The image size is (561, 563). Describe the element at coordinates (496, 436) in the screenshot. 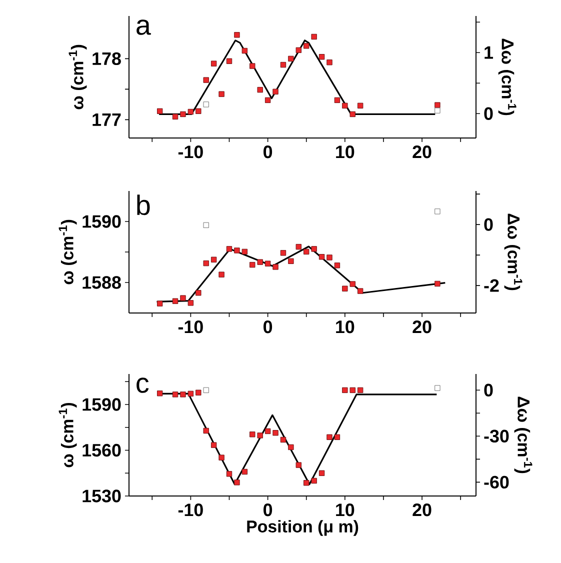

I see `y2-tick-label: -30` at that location.